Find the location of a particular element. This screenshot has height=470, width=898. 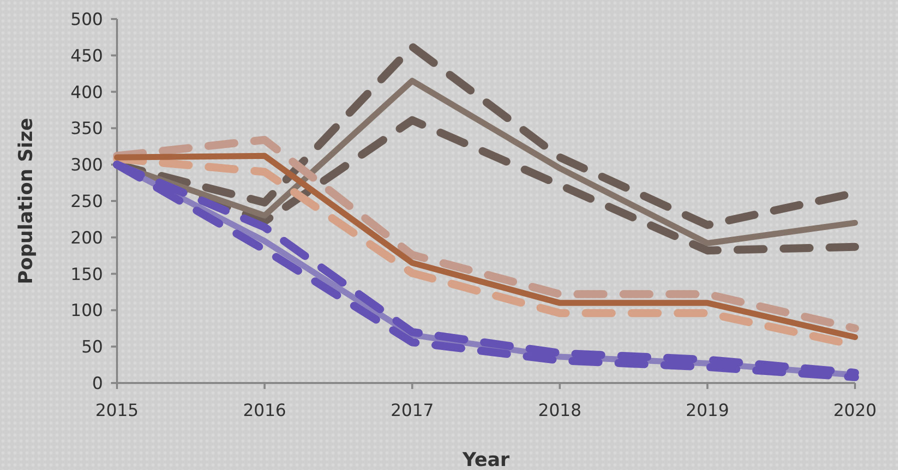

y-tick-label: 350 is located at coordinates (86, 129).